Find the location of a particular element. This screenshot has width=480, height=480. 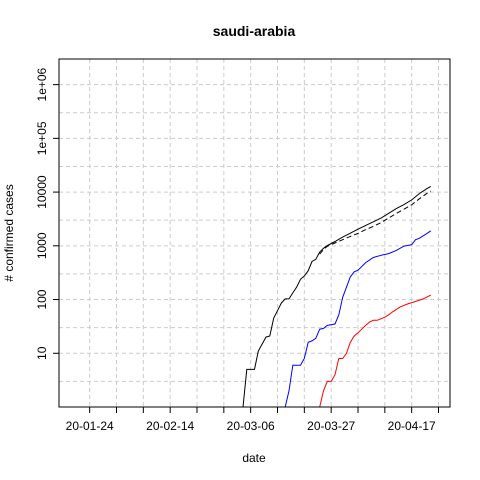

y-tick-label: 100 is located at coordinates (42, 299).